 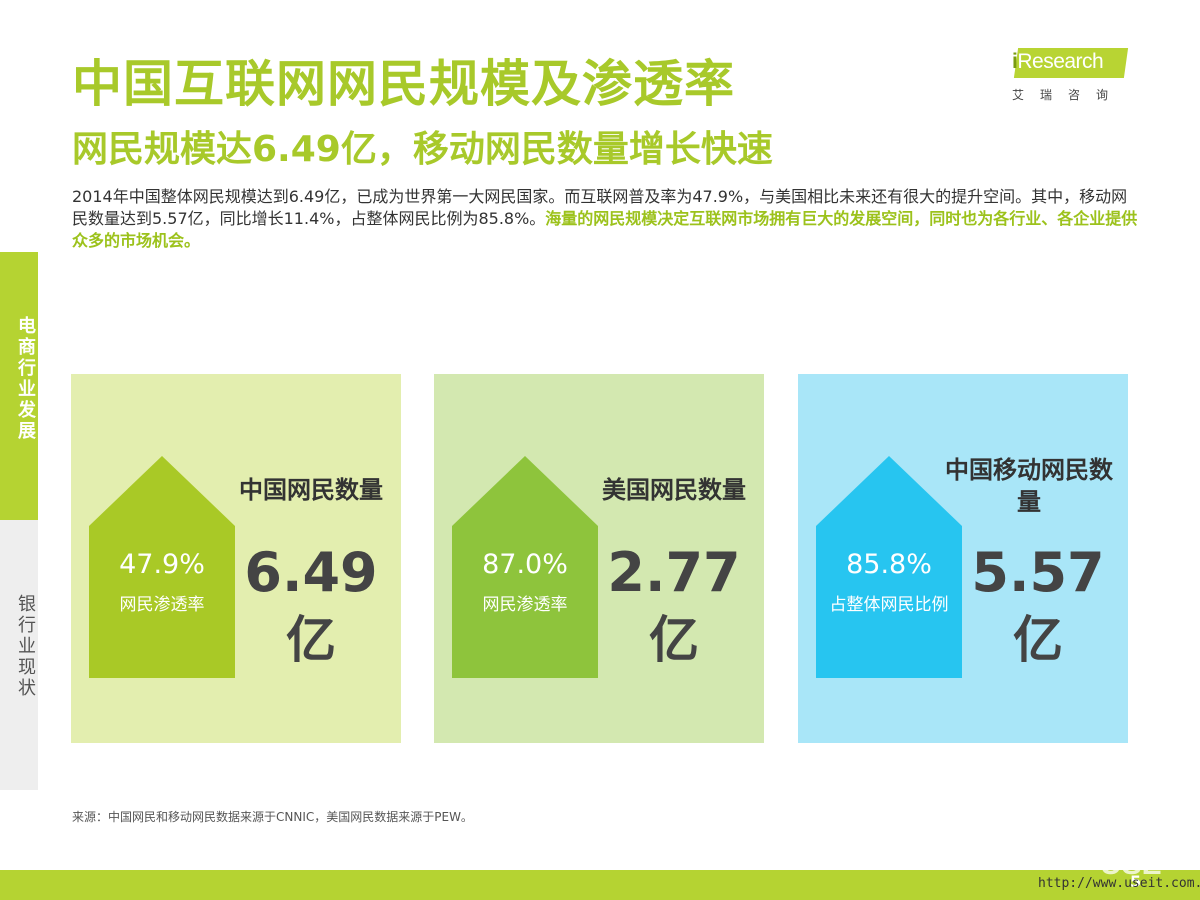 I want to click on iresearch-logo: iResearch 艾瑞咨询, so click(x=1071, y=73).